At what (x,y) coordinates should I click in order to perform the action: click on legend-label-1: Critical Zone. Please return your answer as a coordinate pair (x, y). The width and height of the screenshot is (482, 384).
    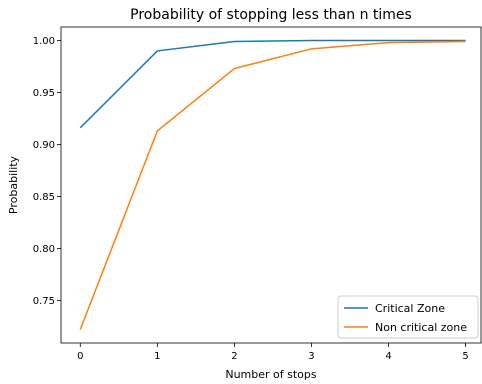
    Looking at the image, I should click on (410, 308).